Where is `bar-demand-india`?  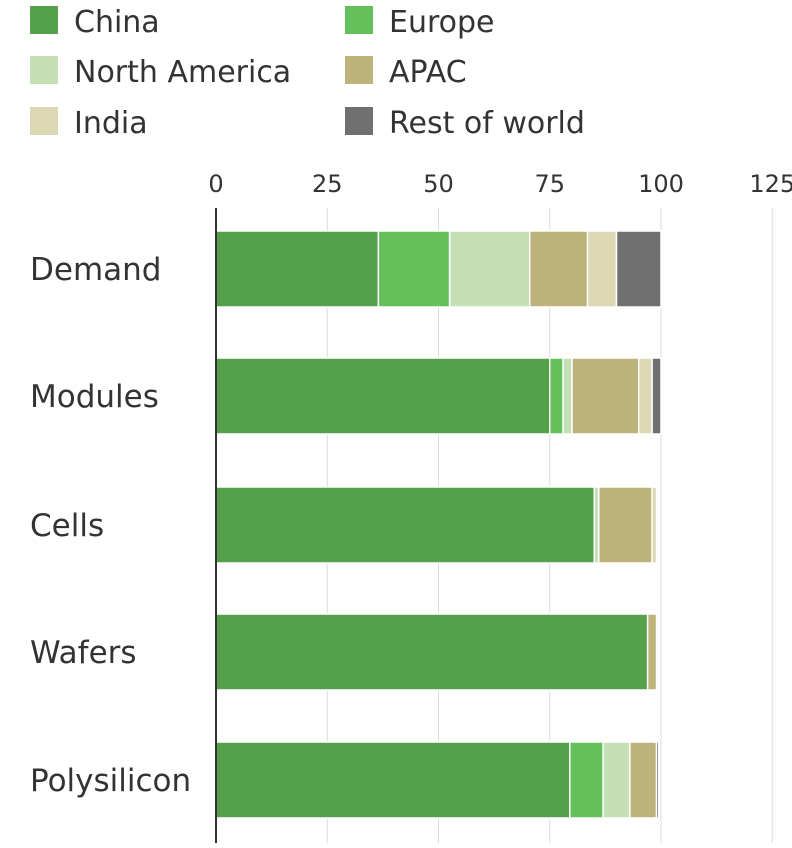
bar-demand-india is located at coordinates (602, 269).